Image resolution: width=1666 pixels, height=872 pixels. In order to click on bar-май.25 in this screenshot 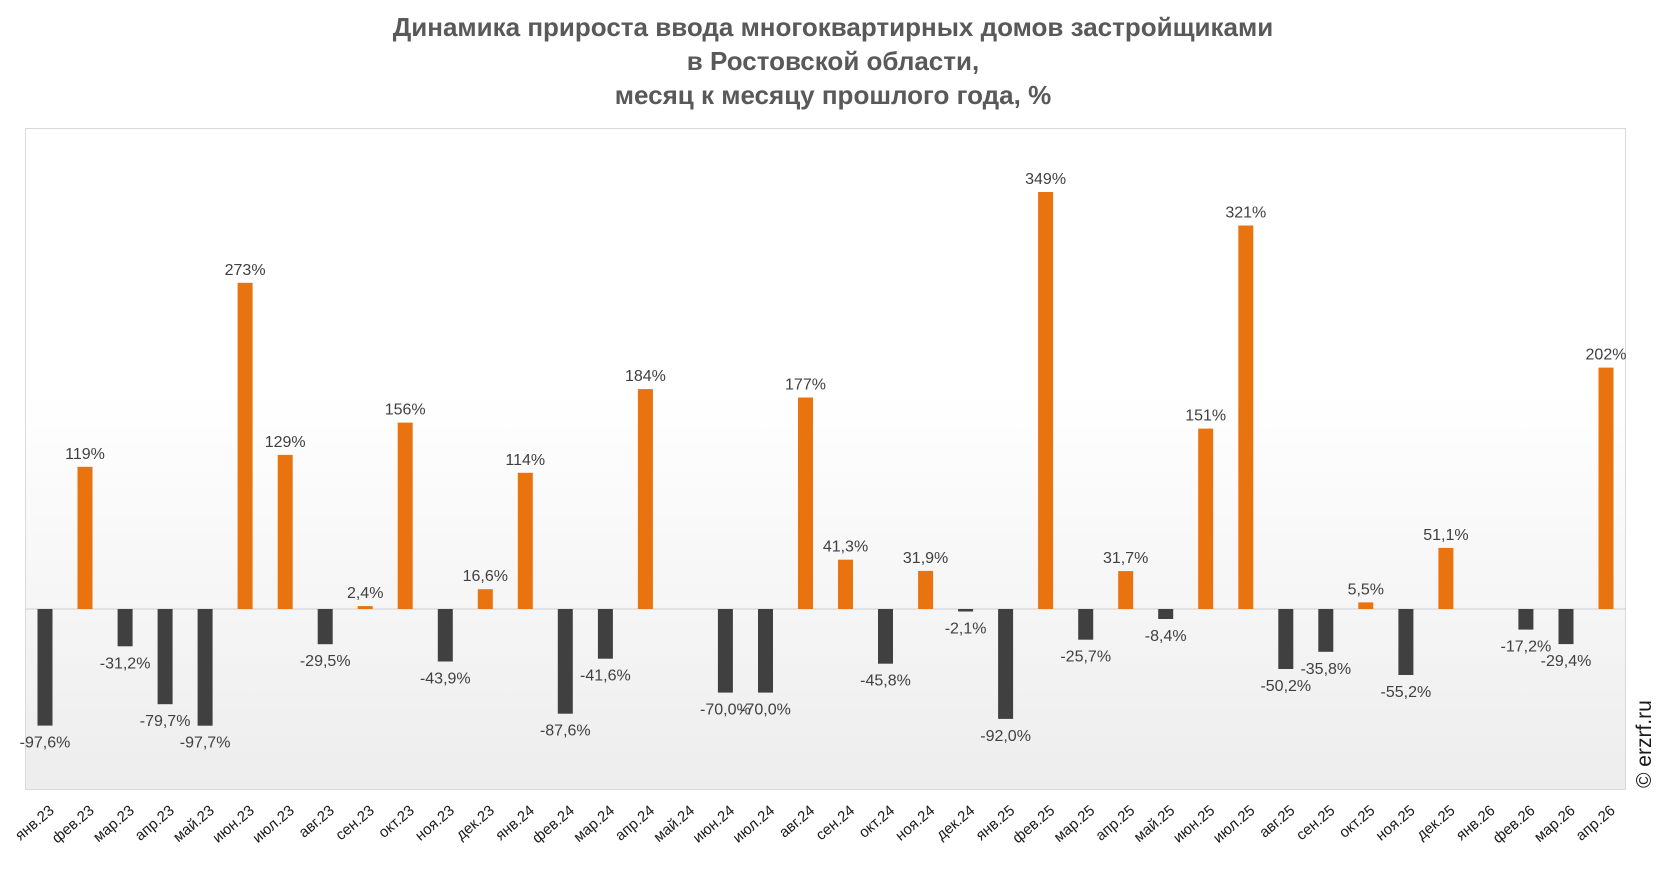, I will do `click(1166, 614)`.